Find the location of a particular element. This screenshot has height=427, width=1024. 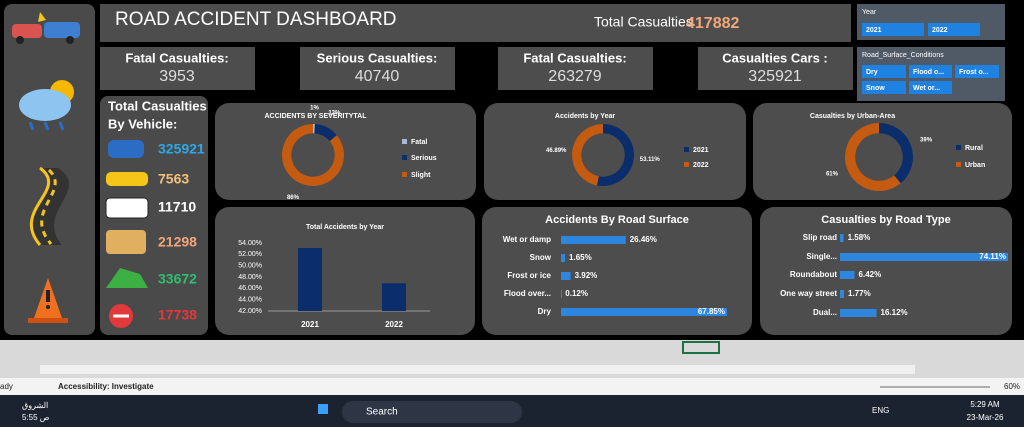

road-icon is located at coordinates (49, 206).